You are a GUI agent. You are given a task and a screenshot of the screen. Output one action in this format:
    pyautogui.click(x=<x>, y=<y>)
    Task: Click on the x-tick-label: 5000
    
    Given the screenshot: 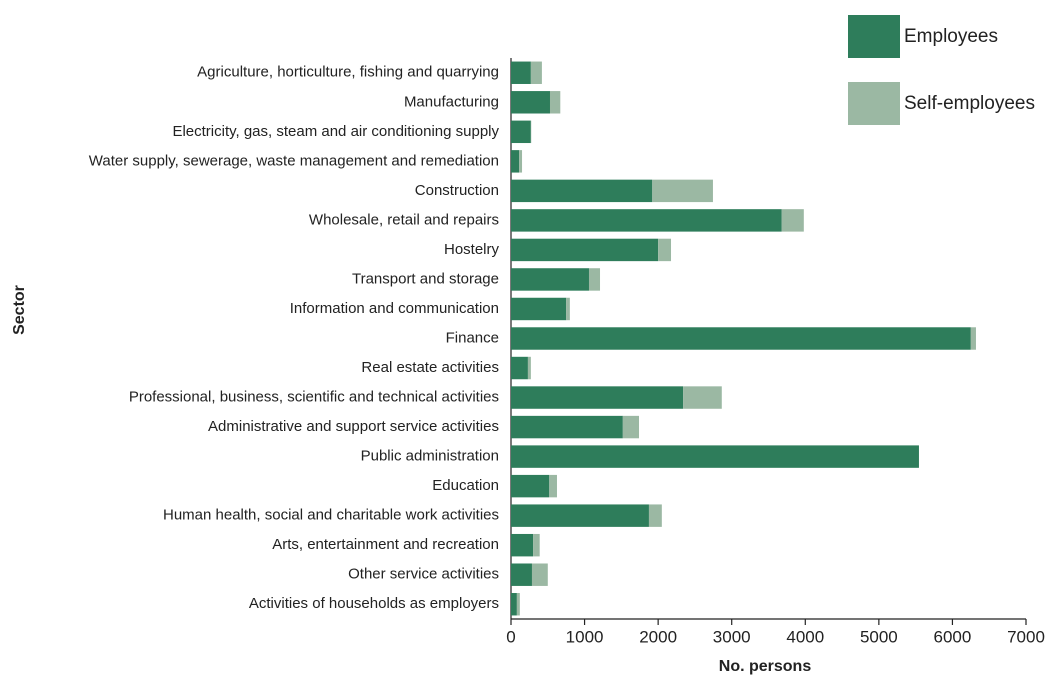 What is the action you would take?
    pyautogui.click(x=879, y=636)
    